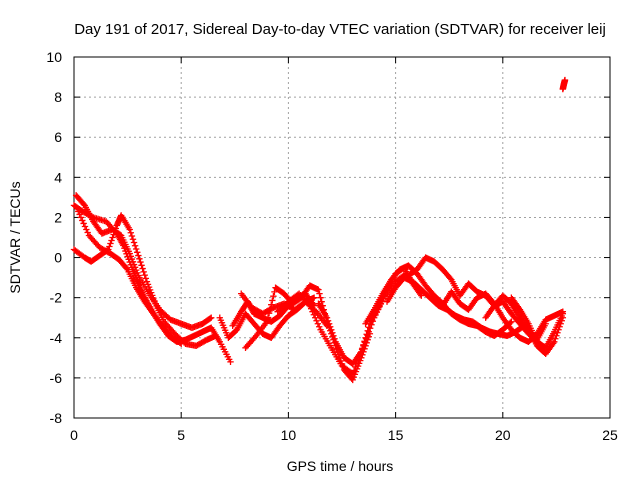 The width and height of the screenshot is (640, 480). I want to click on x-axis-title: GPS time / hours, so click(340, 466).